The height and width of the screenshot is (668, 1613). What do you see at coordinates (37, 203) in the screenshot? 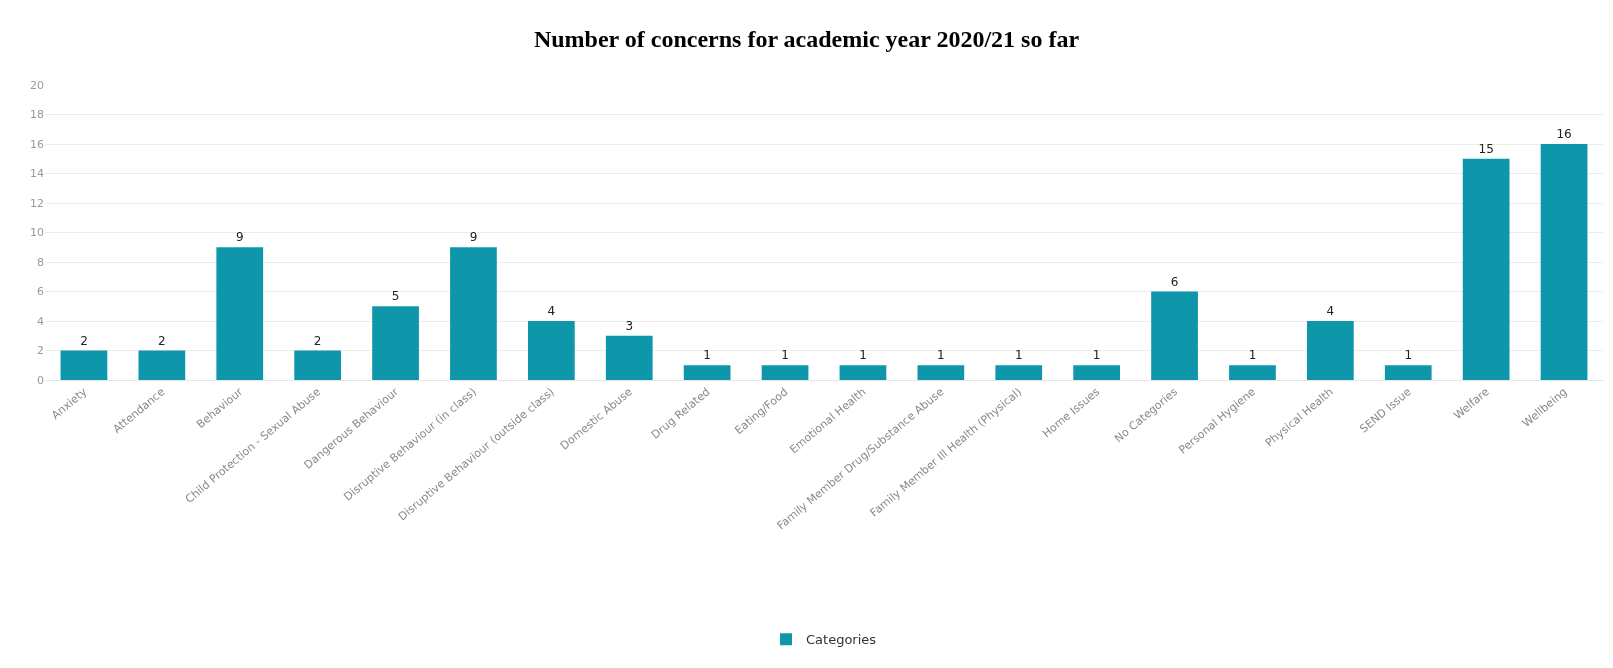
I see `y-tick-label: 12` at bounding box center [37, 203].